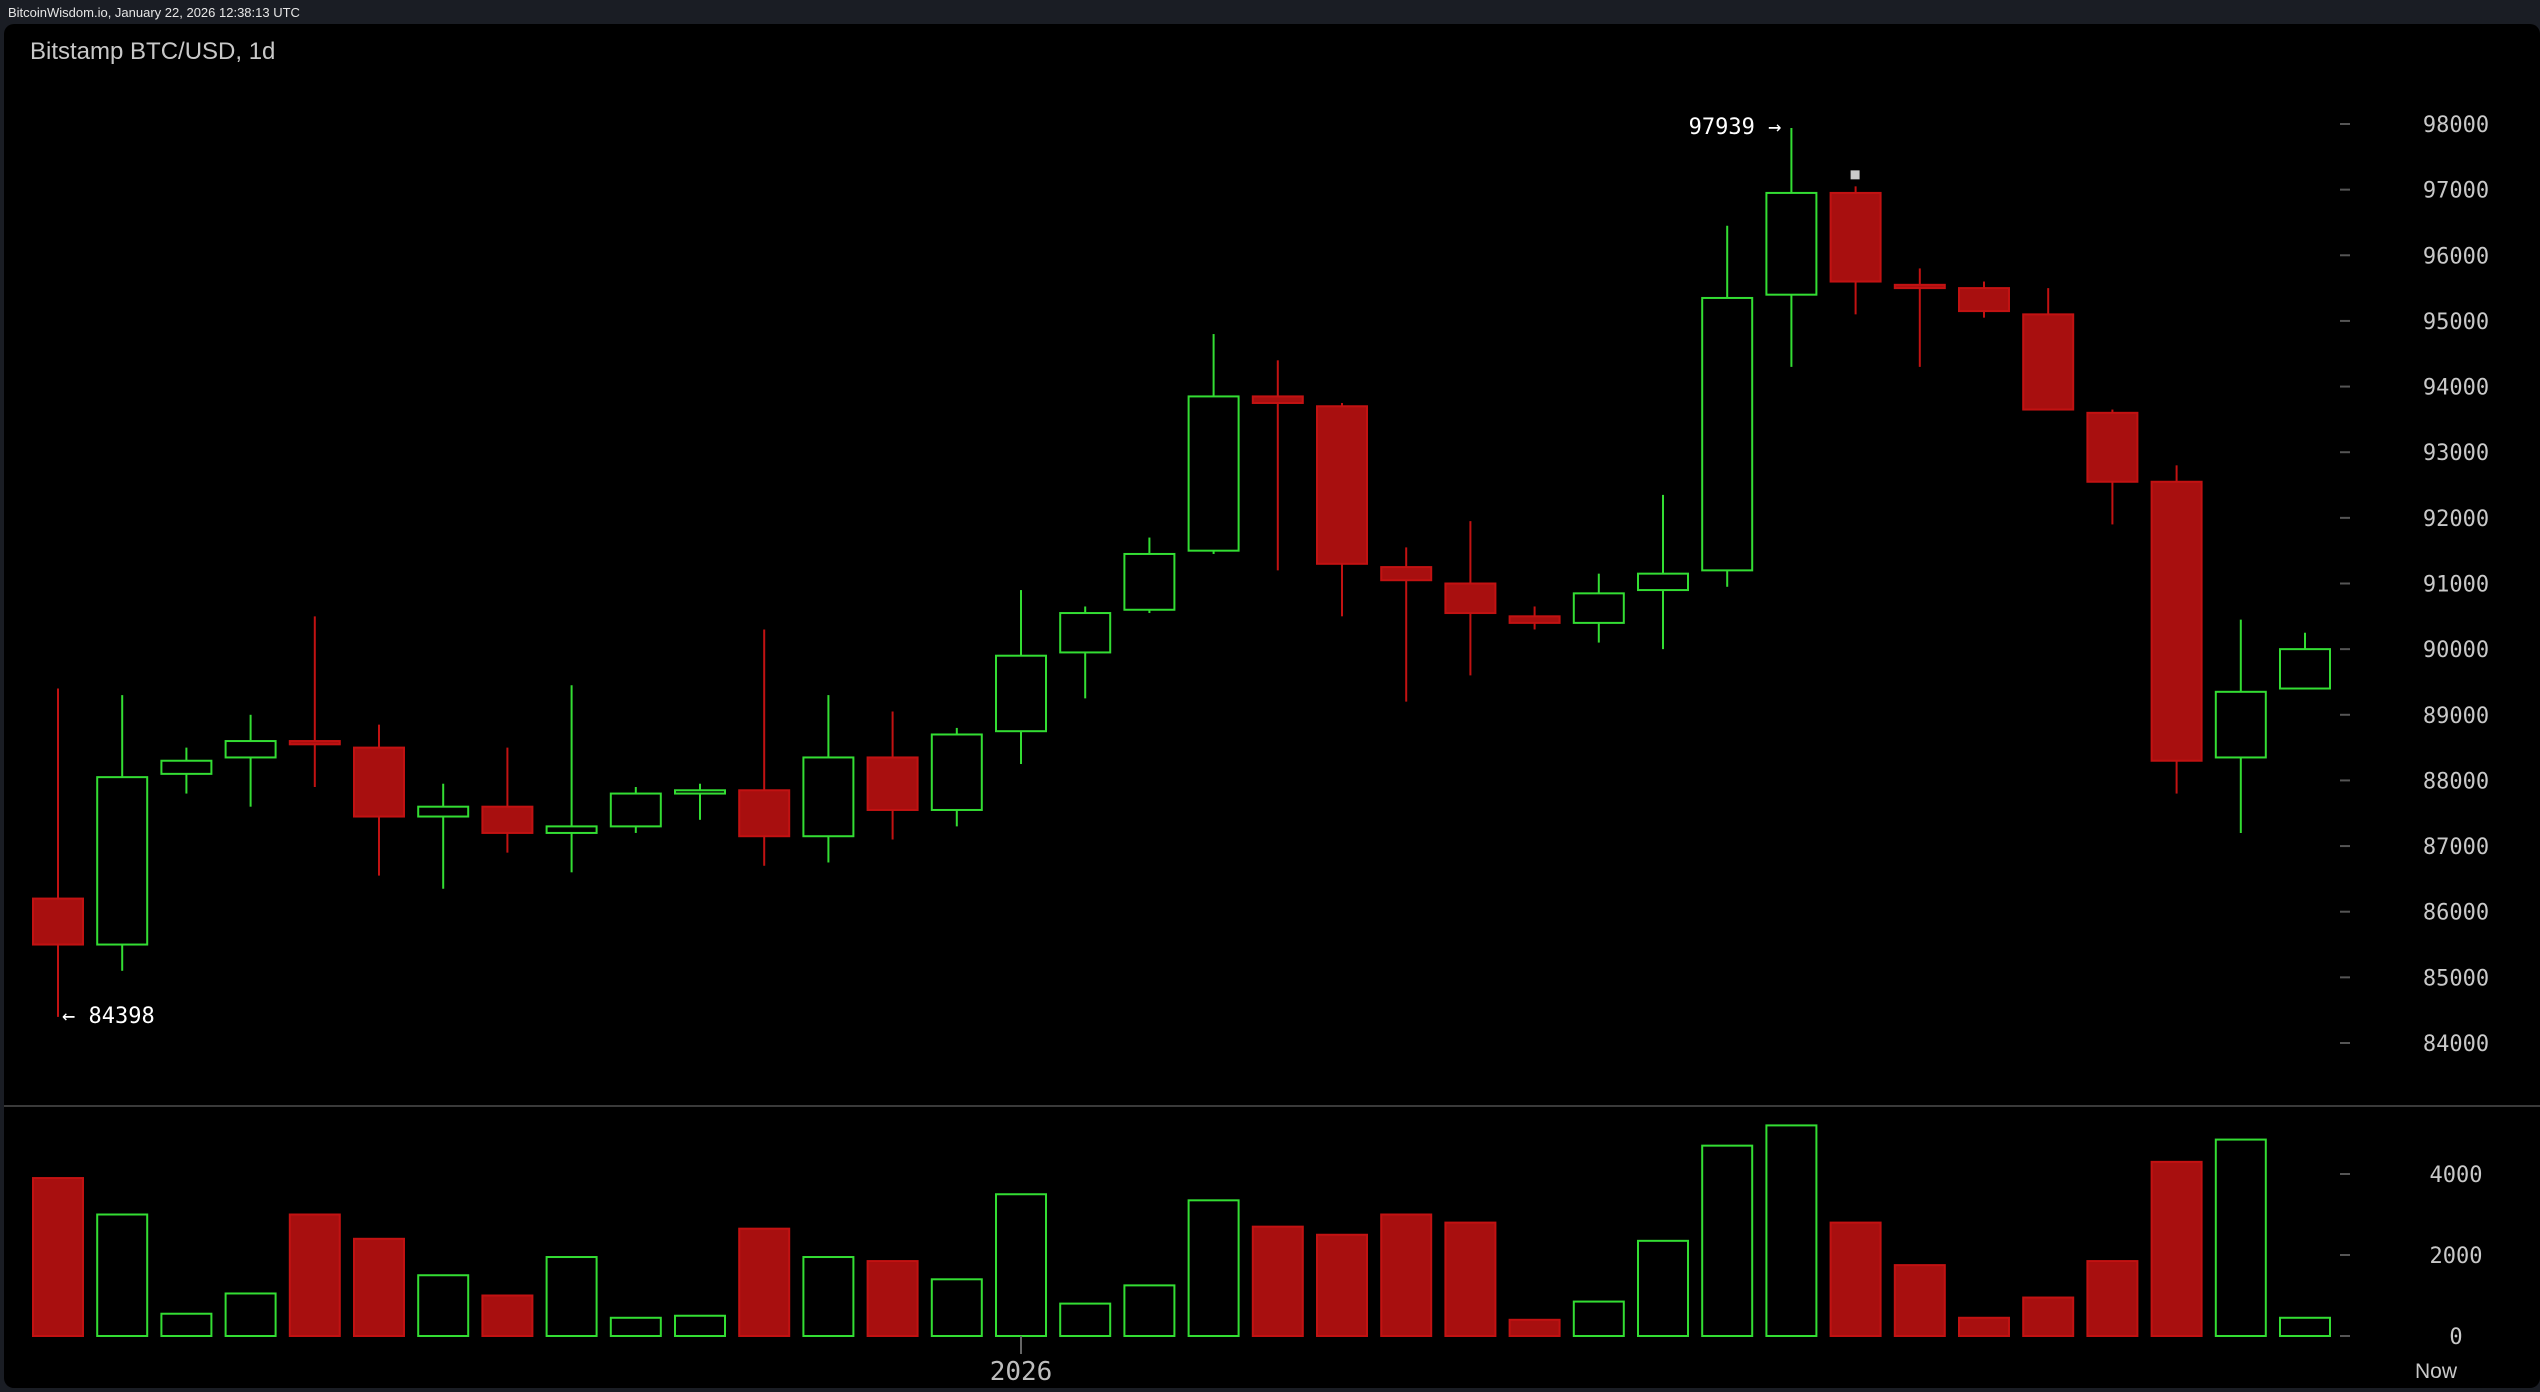 The image size is (2540, 1392). Describe the element at coordinates (2456, 125) in the screenshot. I see `price-tick-label: 98000` at that location.